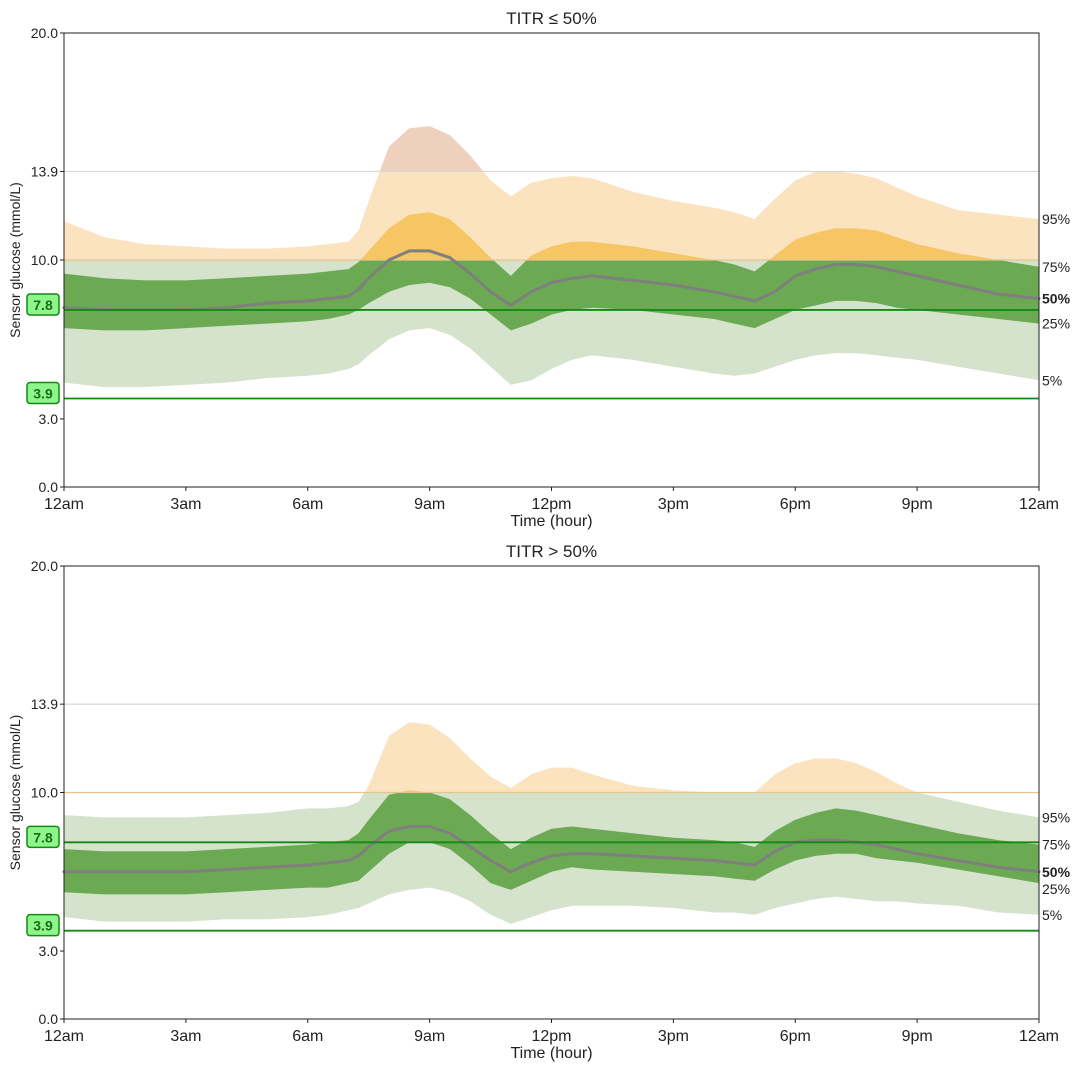  I want to click on band-5-95-very-high, so click(431, 149).